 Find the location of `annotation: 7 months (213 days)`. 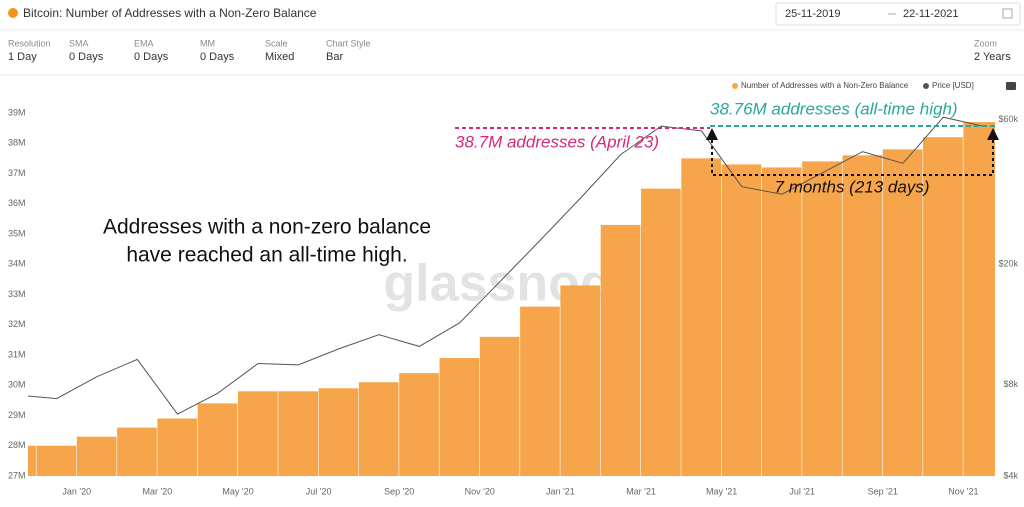

annotation: 7 months (213 days) is located at coordinates (852, 186).